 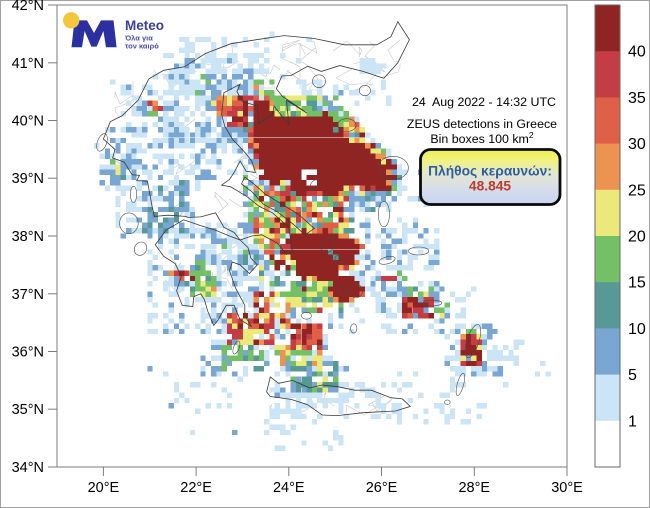 What do you see at coordinates (637, 237) in the screenshot?
I see `svg-text: 20` at bounding box center [637, 237].